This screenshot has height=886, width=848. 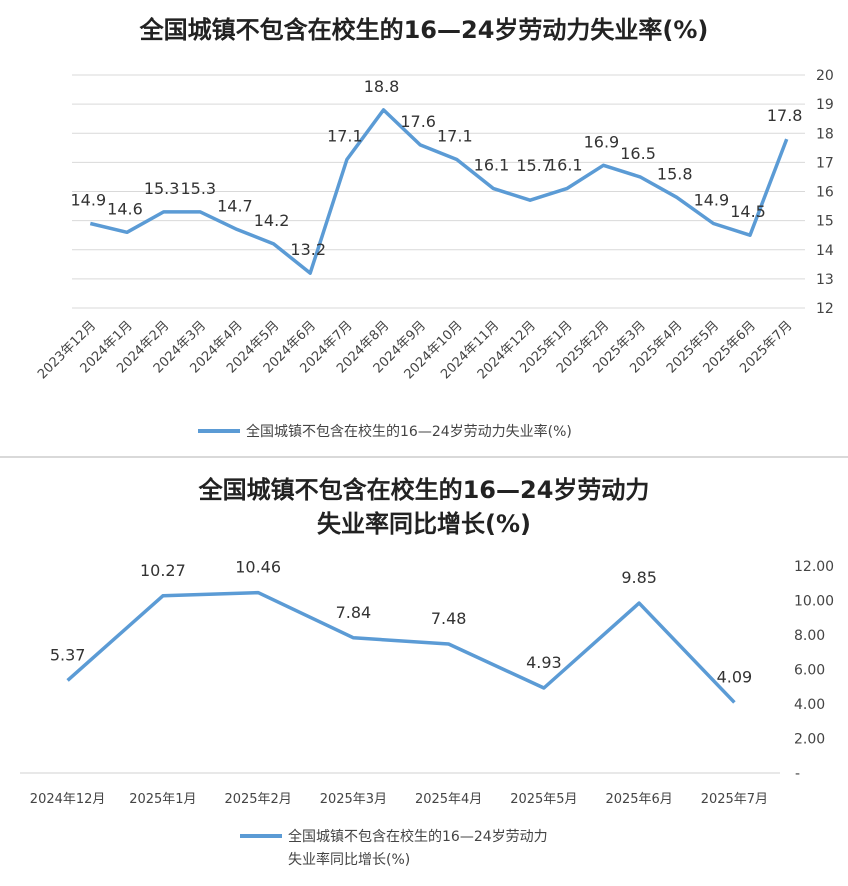 I want to click on chart1-legend-label: 全国城镇不包含在校生的16—24岁劳动力失业率(%), so click(x=409, y=431).